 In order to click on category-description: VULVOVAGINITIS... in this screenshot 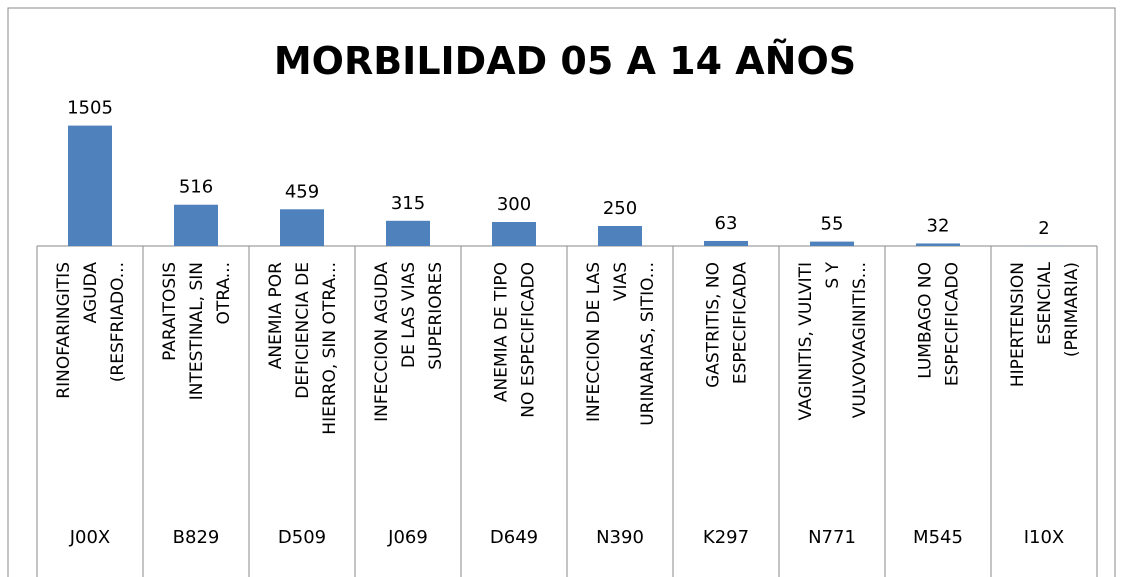, I will do `click(860, 340)`.